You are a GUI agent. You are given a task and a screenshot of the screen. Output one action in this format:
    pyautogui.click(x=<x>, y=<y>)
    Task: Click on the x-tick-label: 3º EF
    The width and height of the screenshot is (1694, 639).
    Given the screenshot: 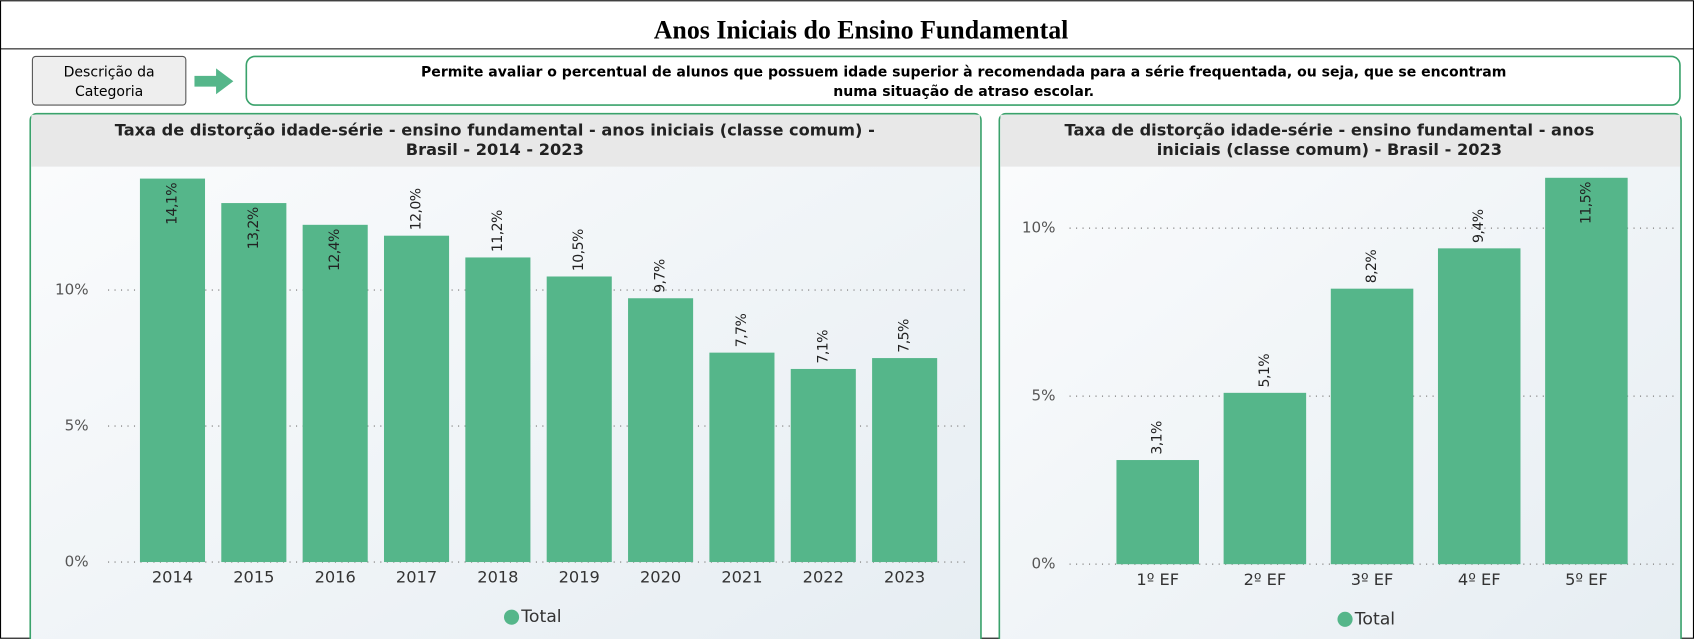 What is the action you would take?
    pyautogui.click(x=1372, y=579)
    